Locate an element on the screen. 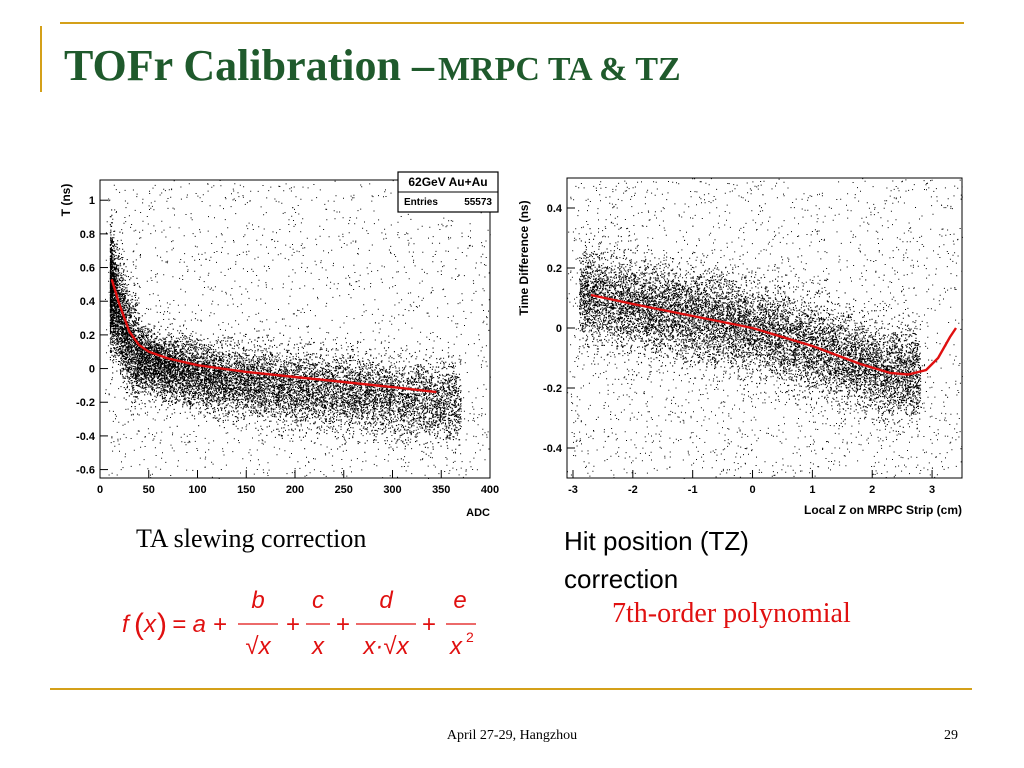  footer-date: April 27-29, Hangzhou is located at coordinates (512, 735).